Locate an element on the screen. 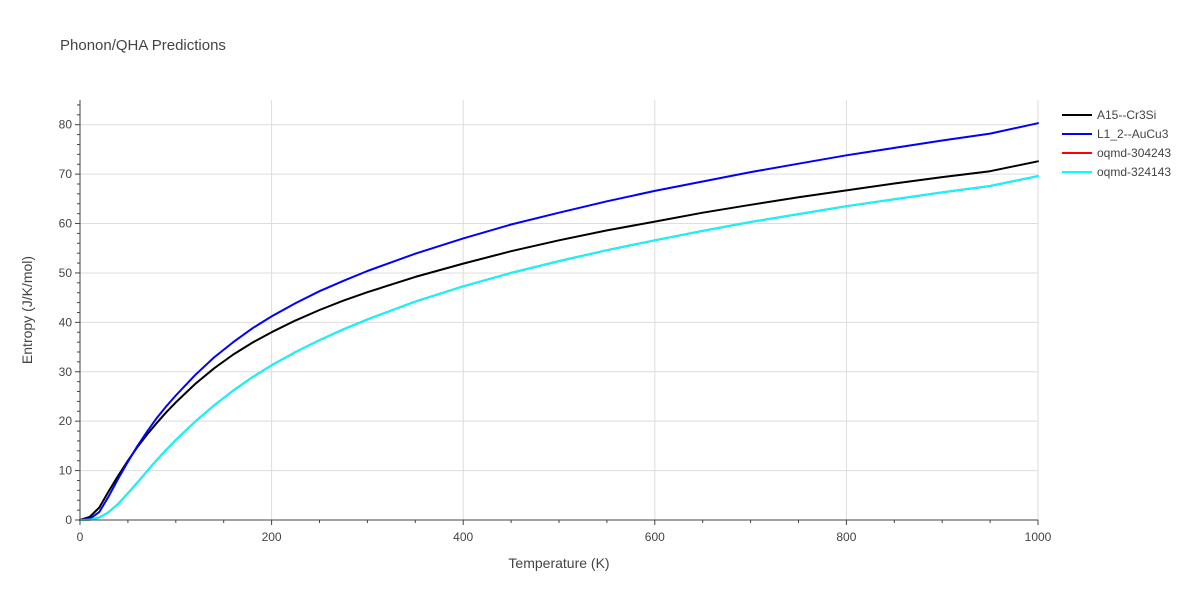 The image size is (1200, 600). legend-item: A15--Cr3Si is located at coordinates (1109, 115).